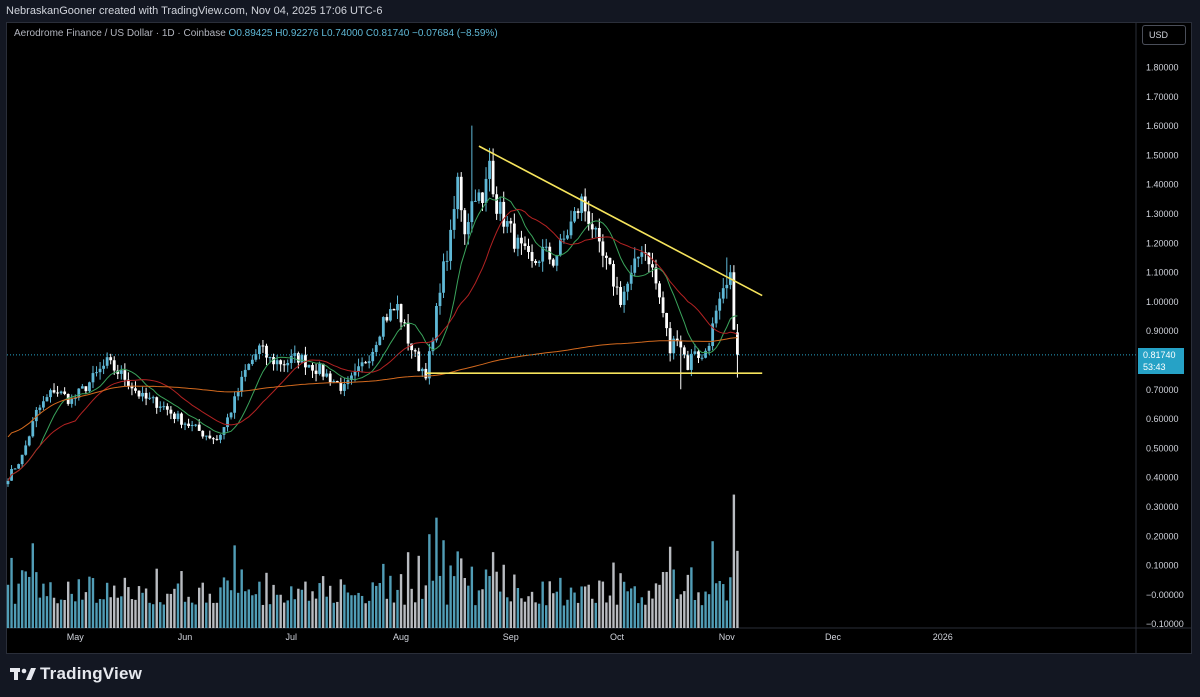  Describe the element at coordinates (620, 221) in the screenshot. I see `resistance-trendline` at that location.